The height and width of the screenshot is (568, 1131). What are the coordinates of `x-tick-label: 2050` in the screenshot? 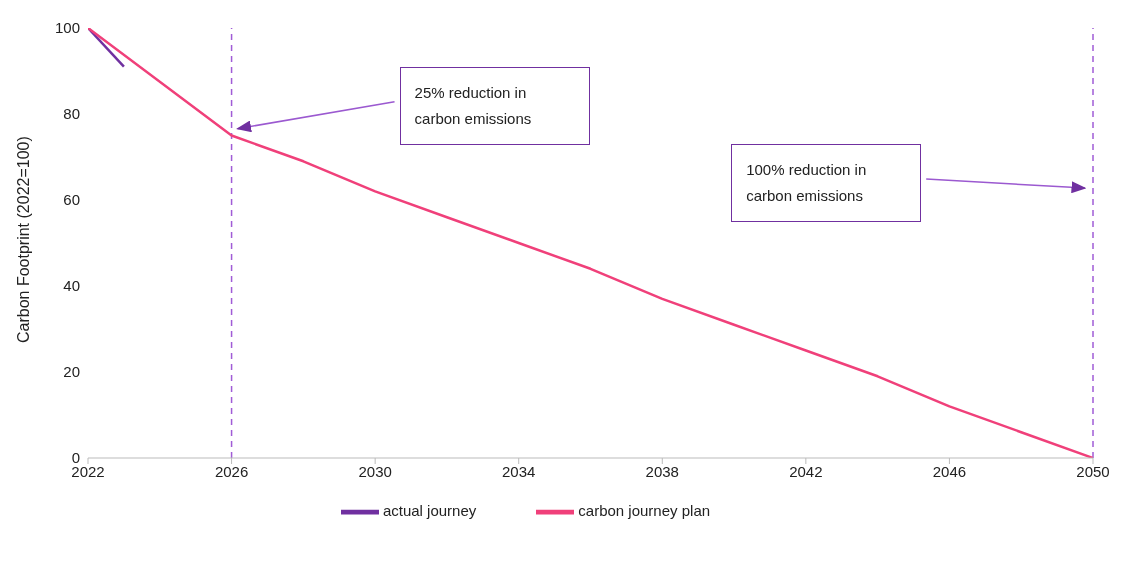 It's located at (1093, 471).